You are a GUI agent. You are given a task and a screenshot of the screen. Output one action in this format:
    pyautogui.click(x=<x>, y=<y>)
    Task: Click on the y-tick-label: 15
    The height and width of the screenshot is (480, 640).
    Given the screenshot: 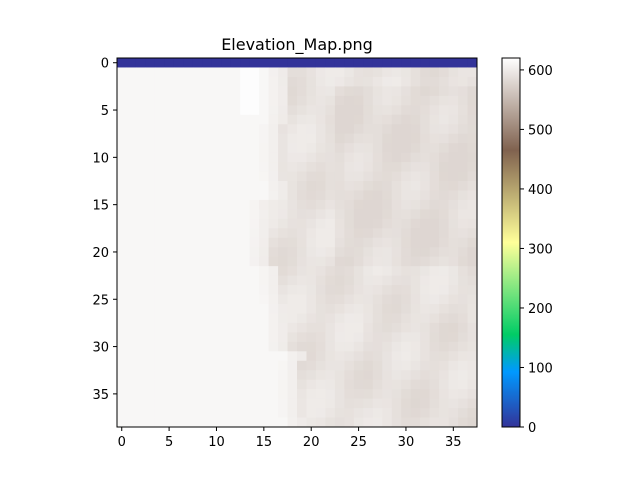 What is the action you would take?
    pyautogui.click(x=100, y=206)
    